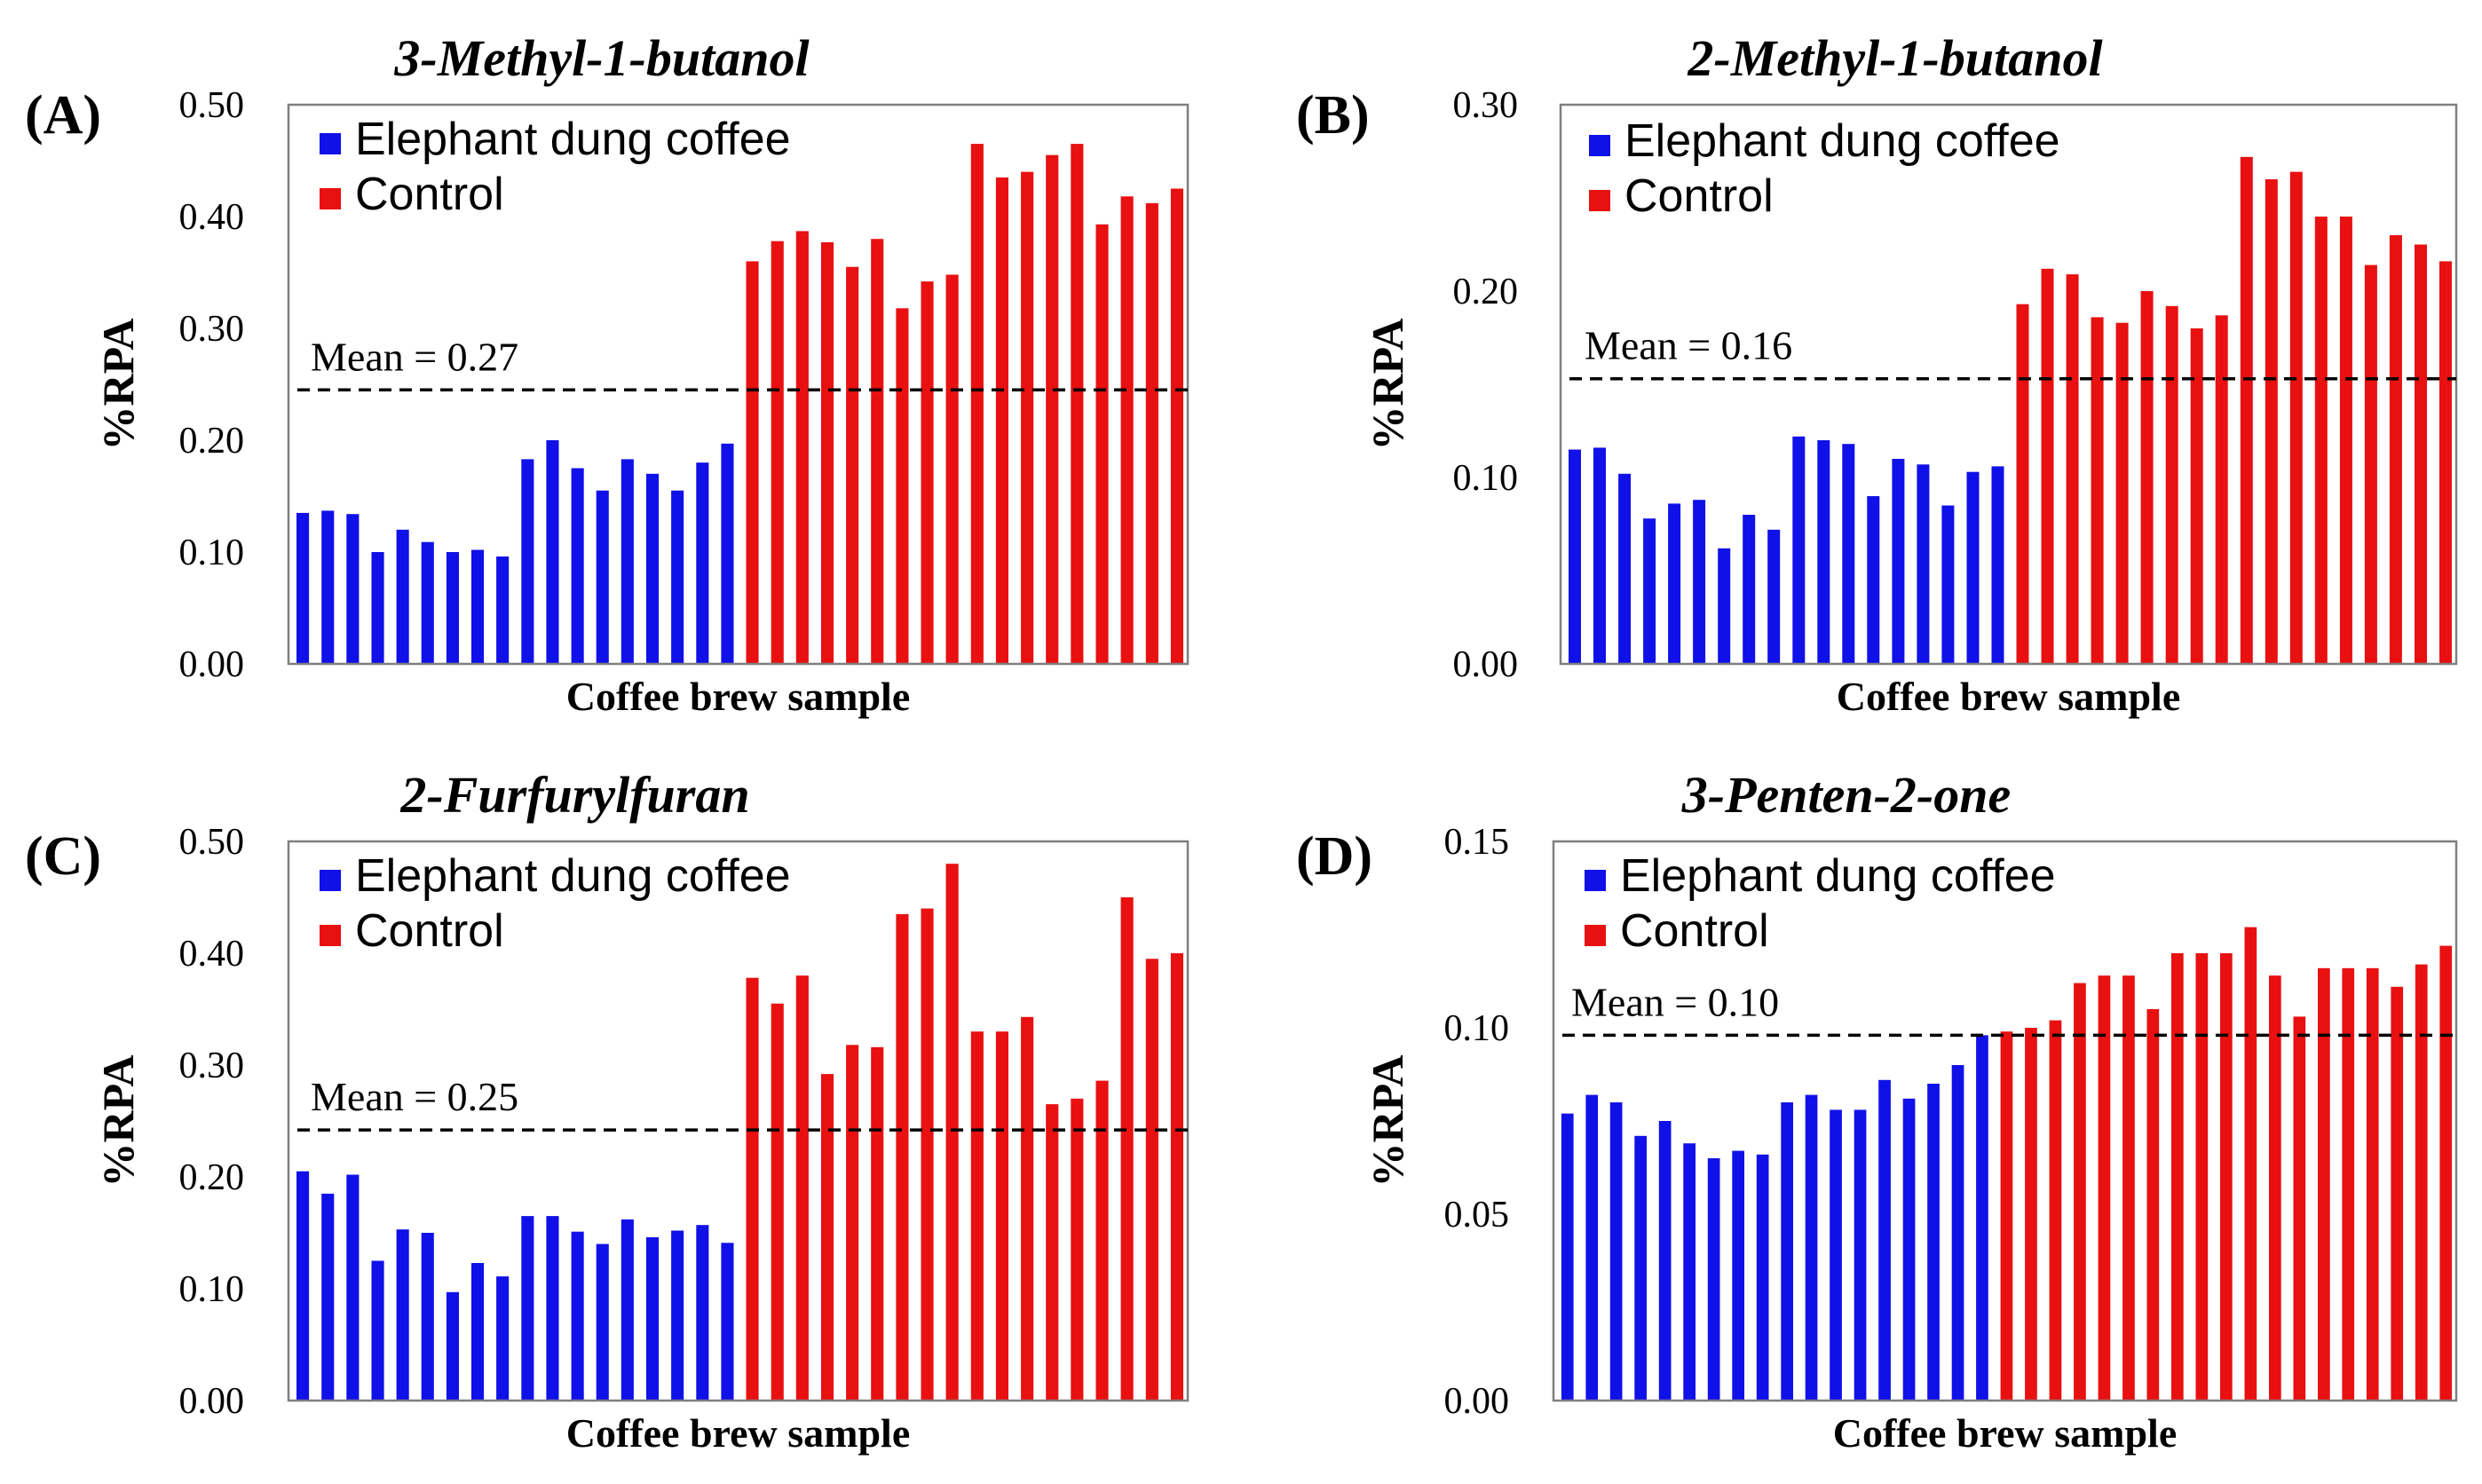 This screenshot has width=2482, height=1484. What do you see at coordinates (1477, 843) in the screenshot?
I see `y-tick-label: 0.15` at bounding box center [1477, 843].